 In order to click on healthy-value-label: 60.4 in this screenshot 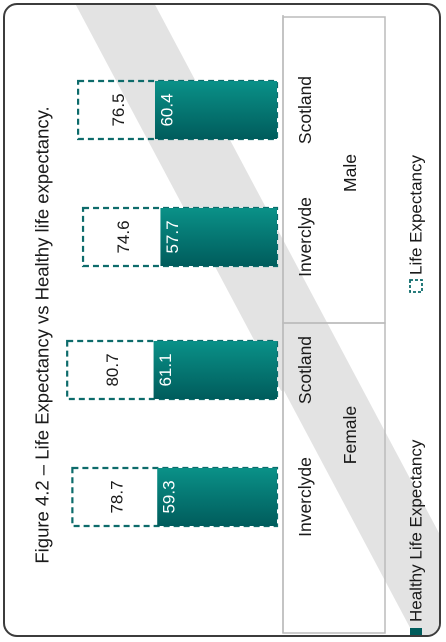, I will do `click(166, 109)`.